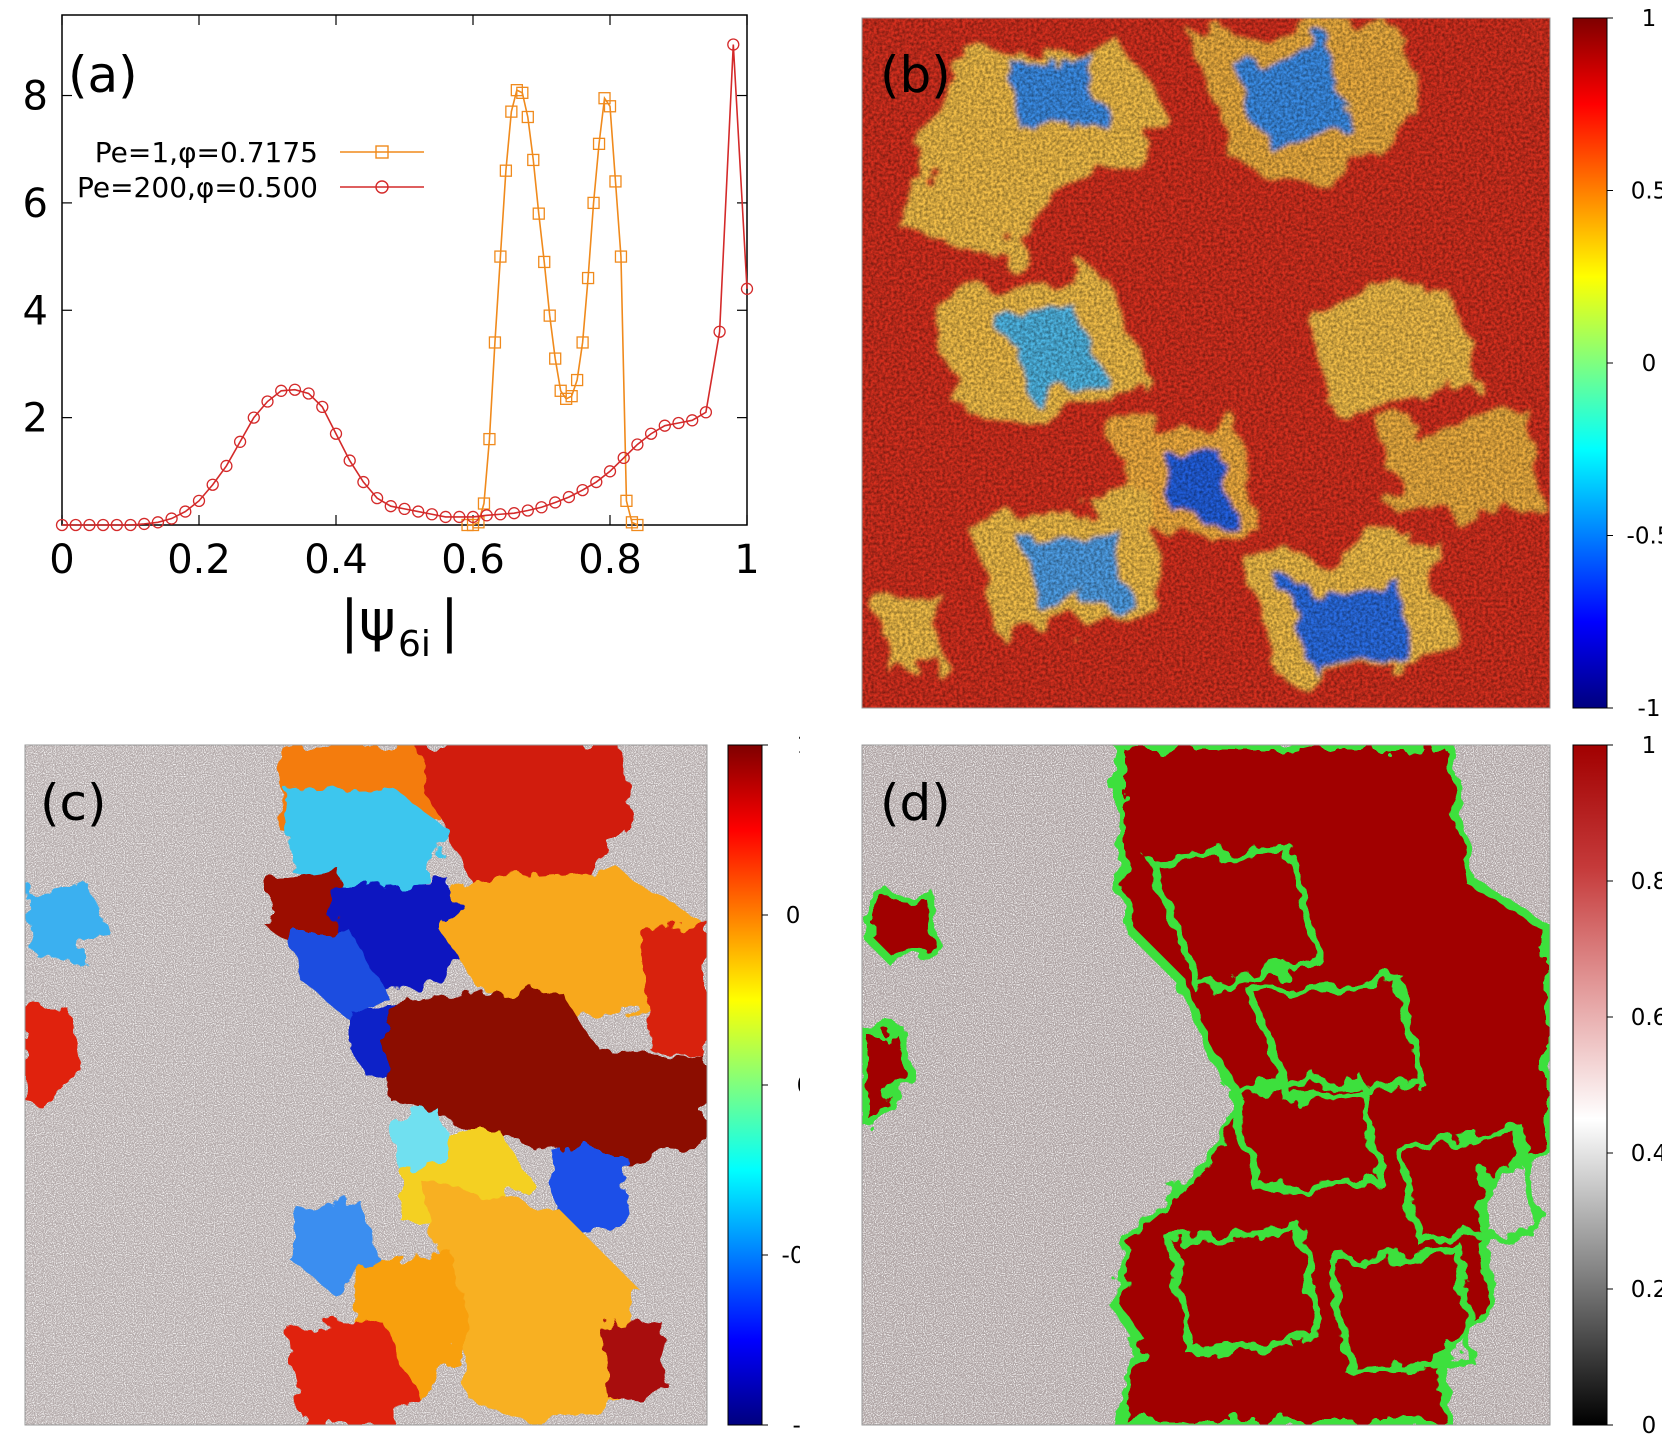 This screenshot has height=1442, width=1662. Describe the element at coordinates (103, 75) in the screenshot. I see `panel-a-label: (a)` at that location.